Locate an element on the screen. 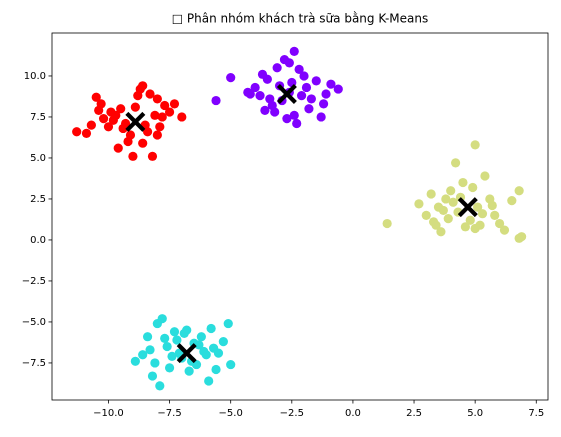 The image size is (561, 437). x-tick-label: −10.0 is located at coordinates (108, 413).